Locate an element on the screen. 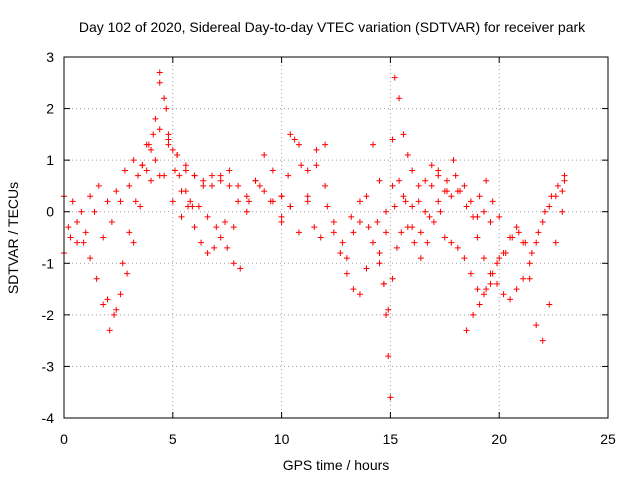 This screenshot has width=640, height=480. x-tick-label: 10 is located at coordinates (282, 439).